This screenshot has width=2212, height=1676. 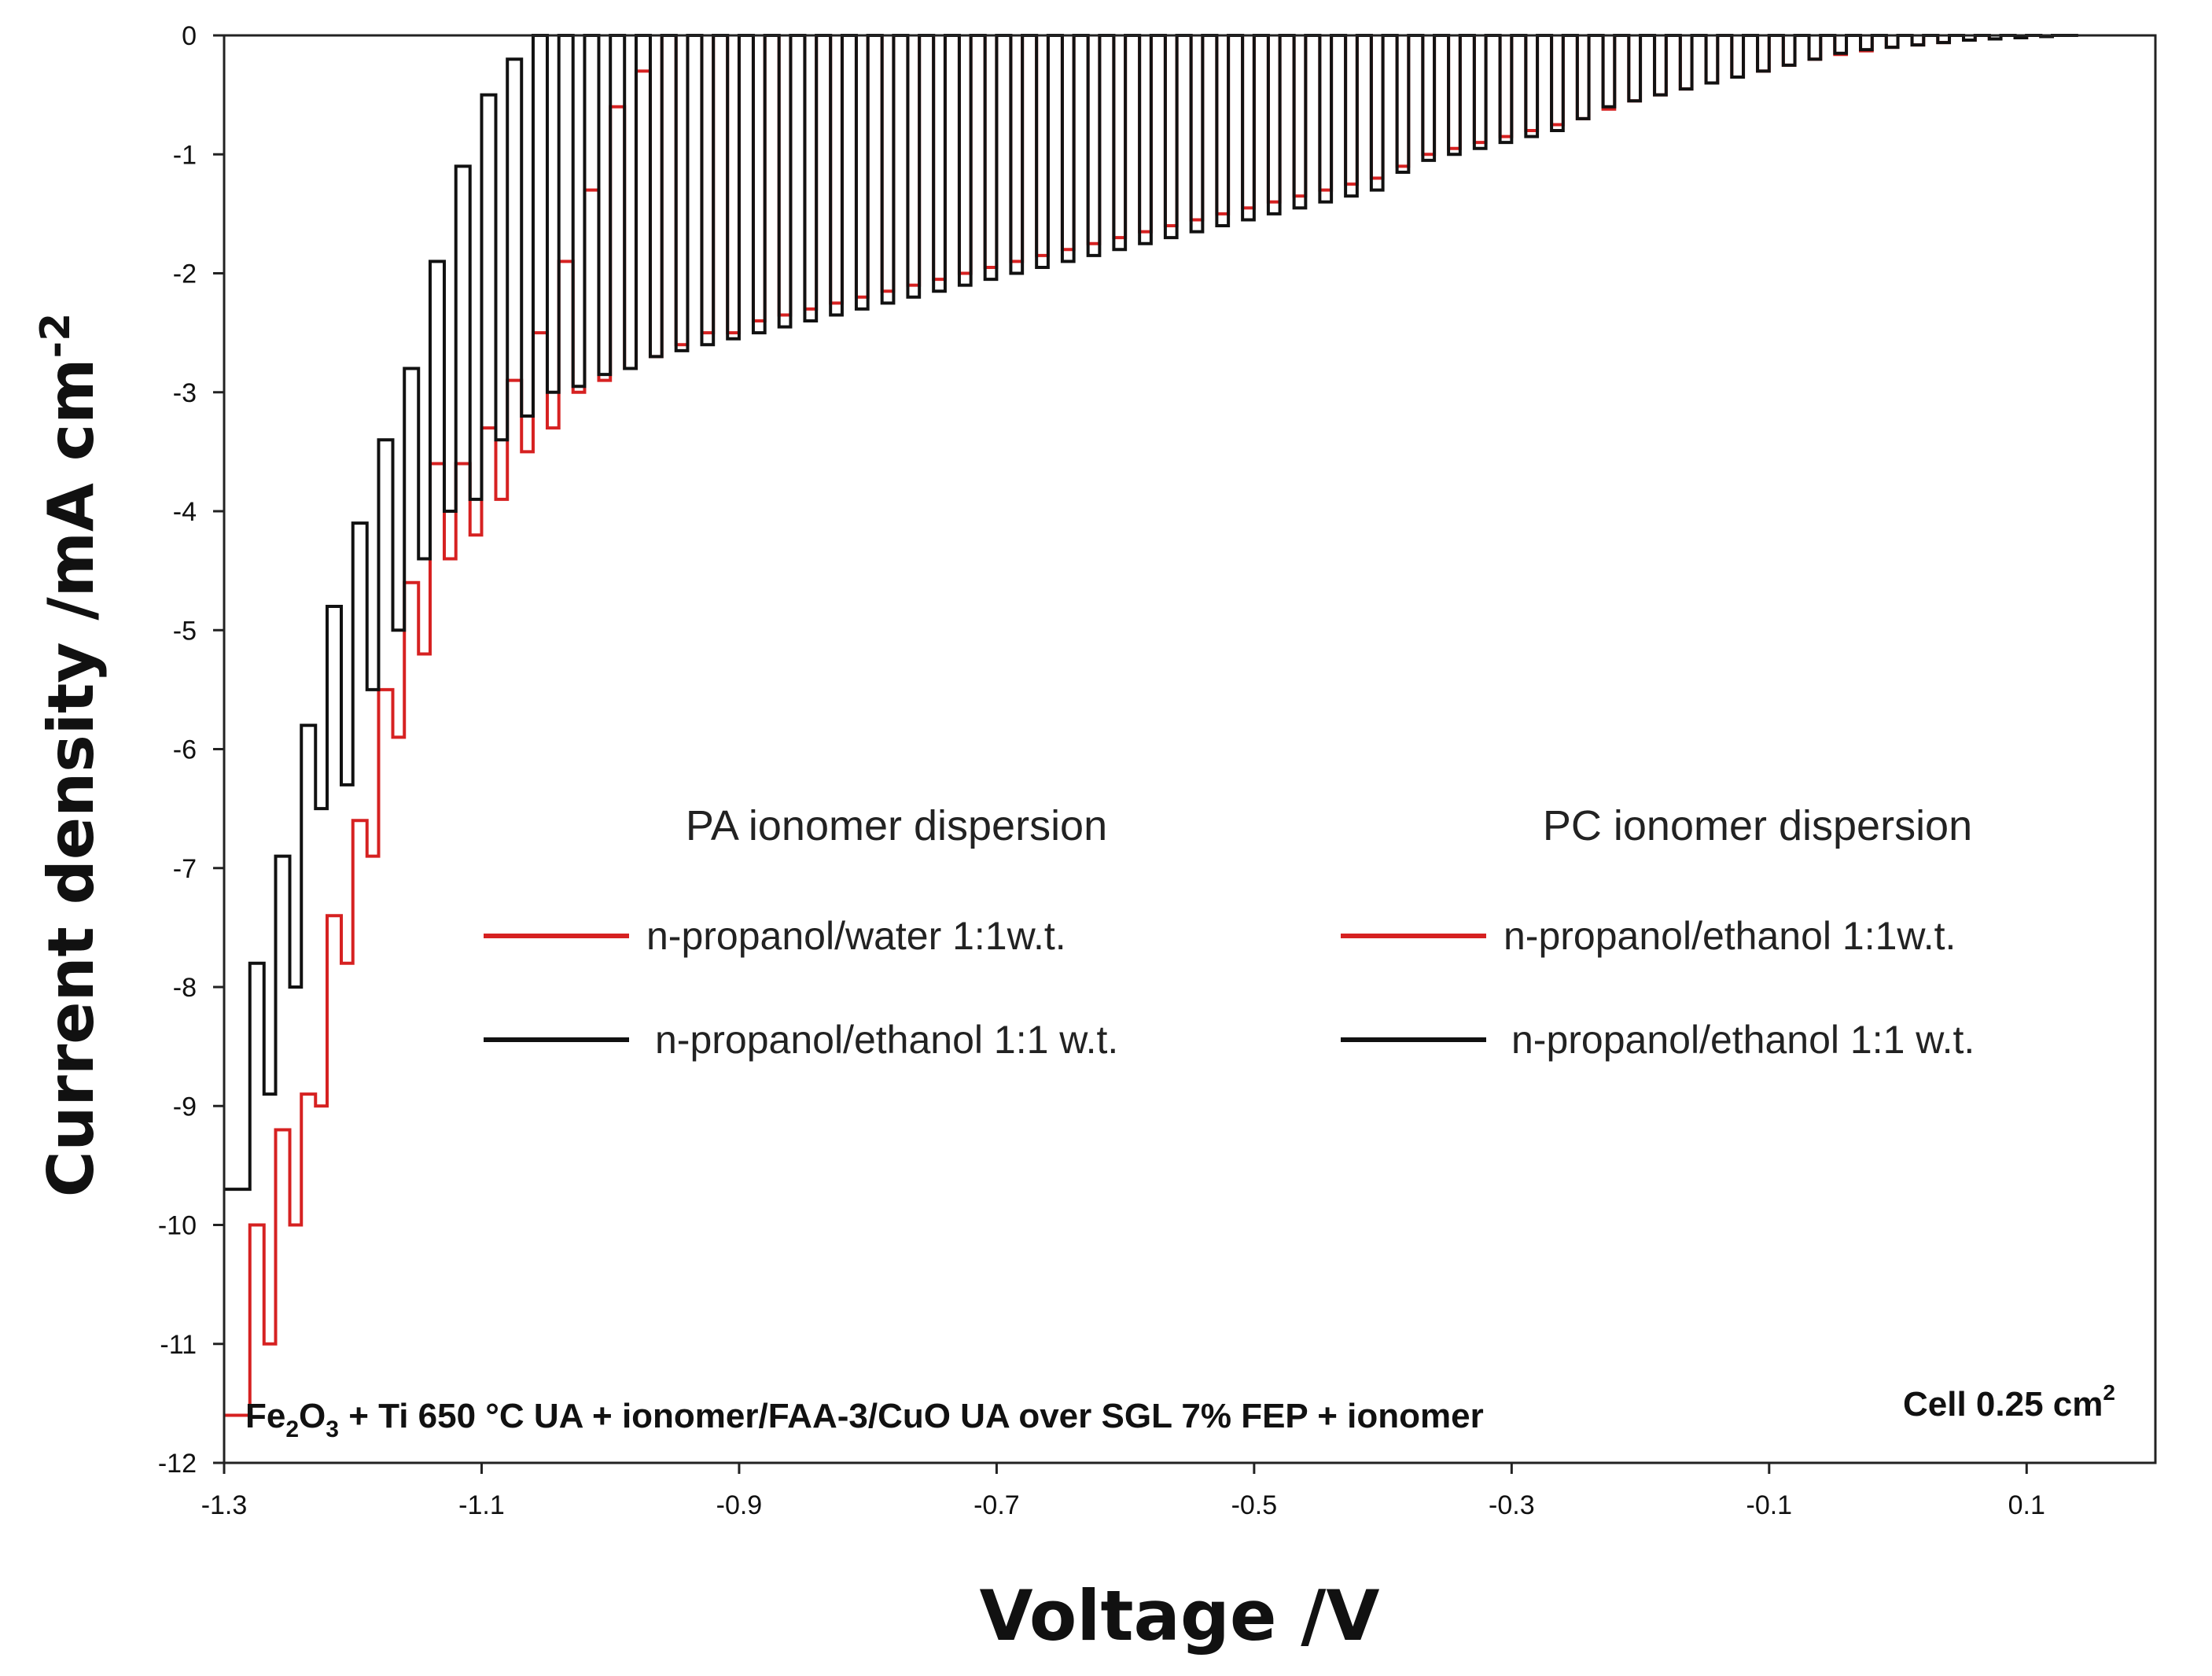 I want to click on y-axis-title: Current density /mA cm-2, so click(x=70, y=755).